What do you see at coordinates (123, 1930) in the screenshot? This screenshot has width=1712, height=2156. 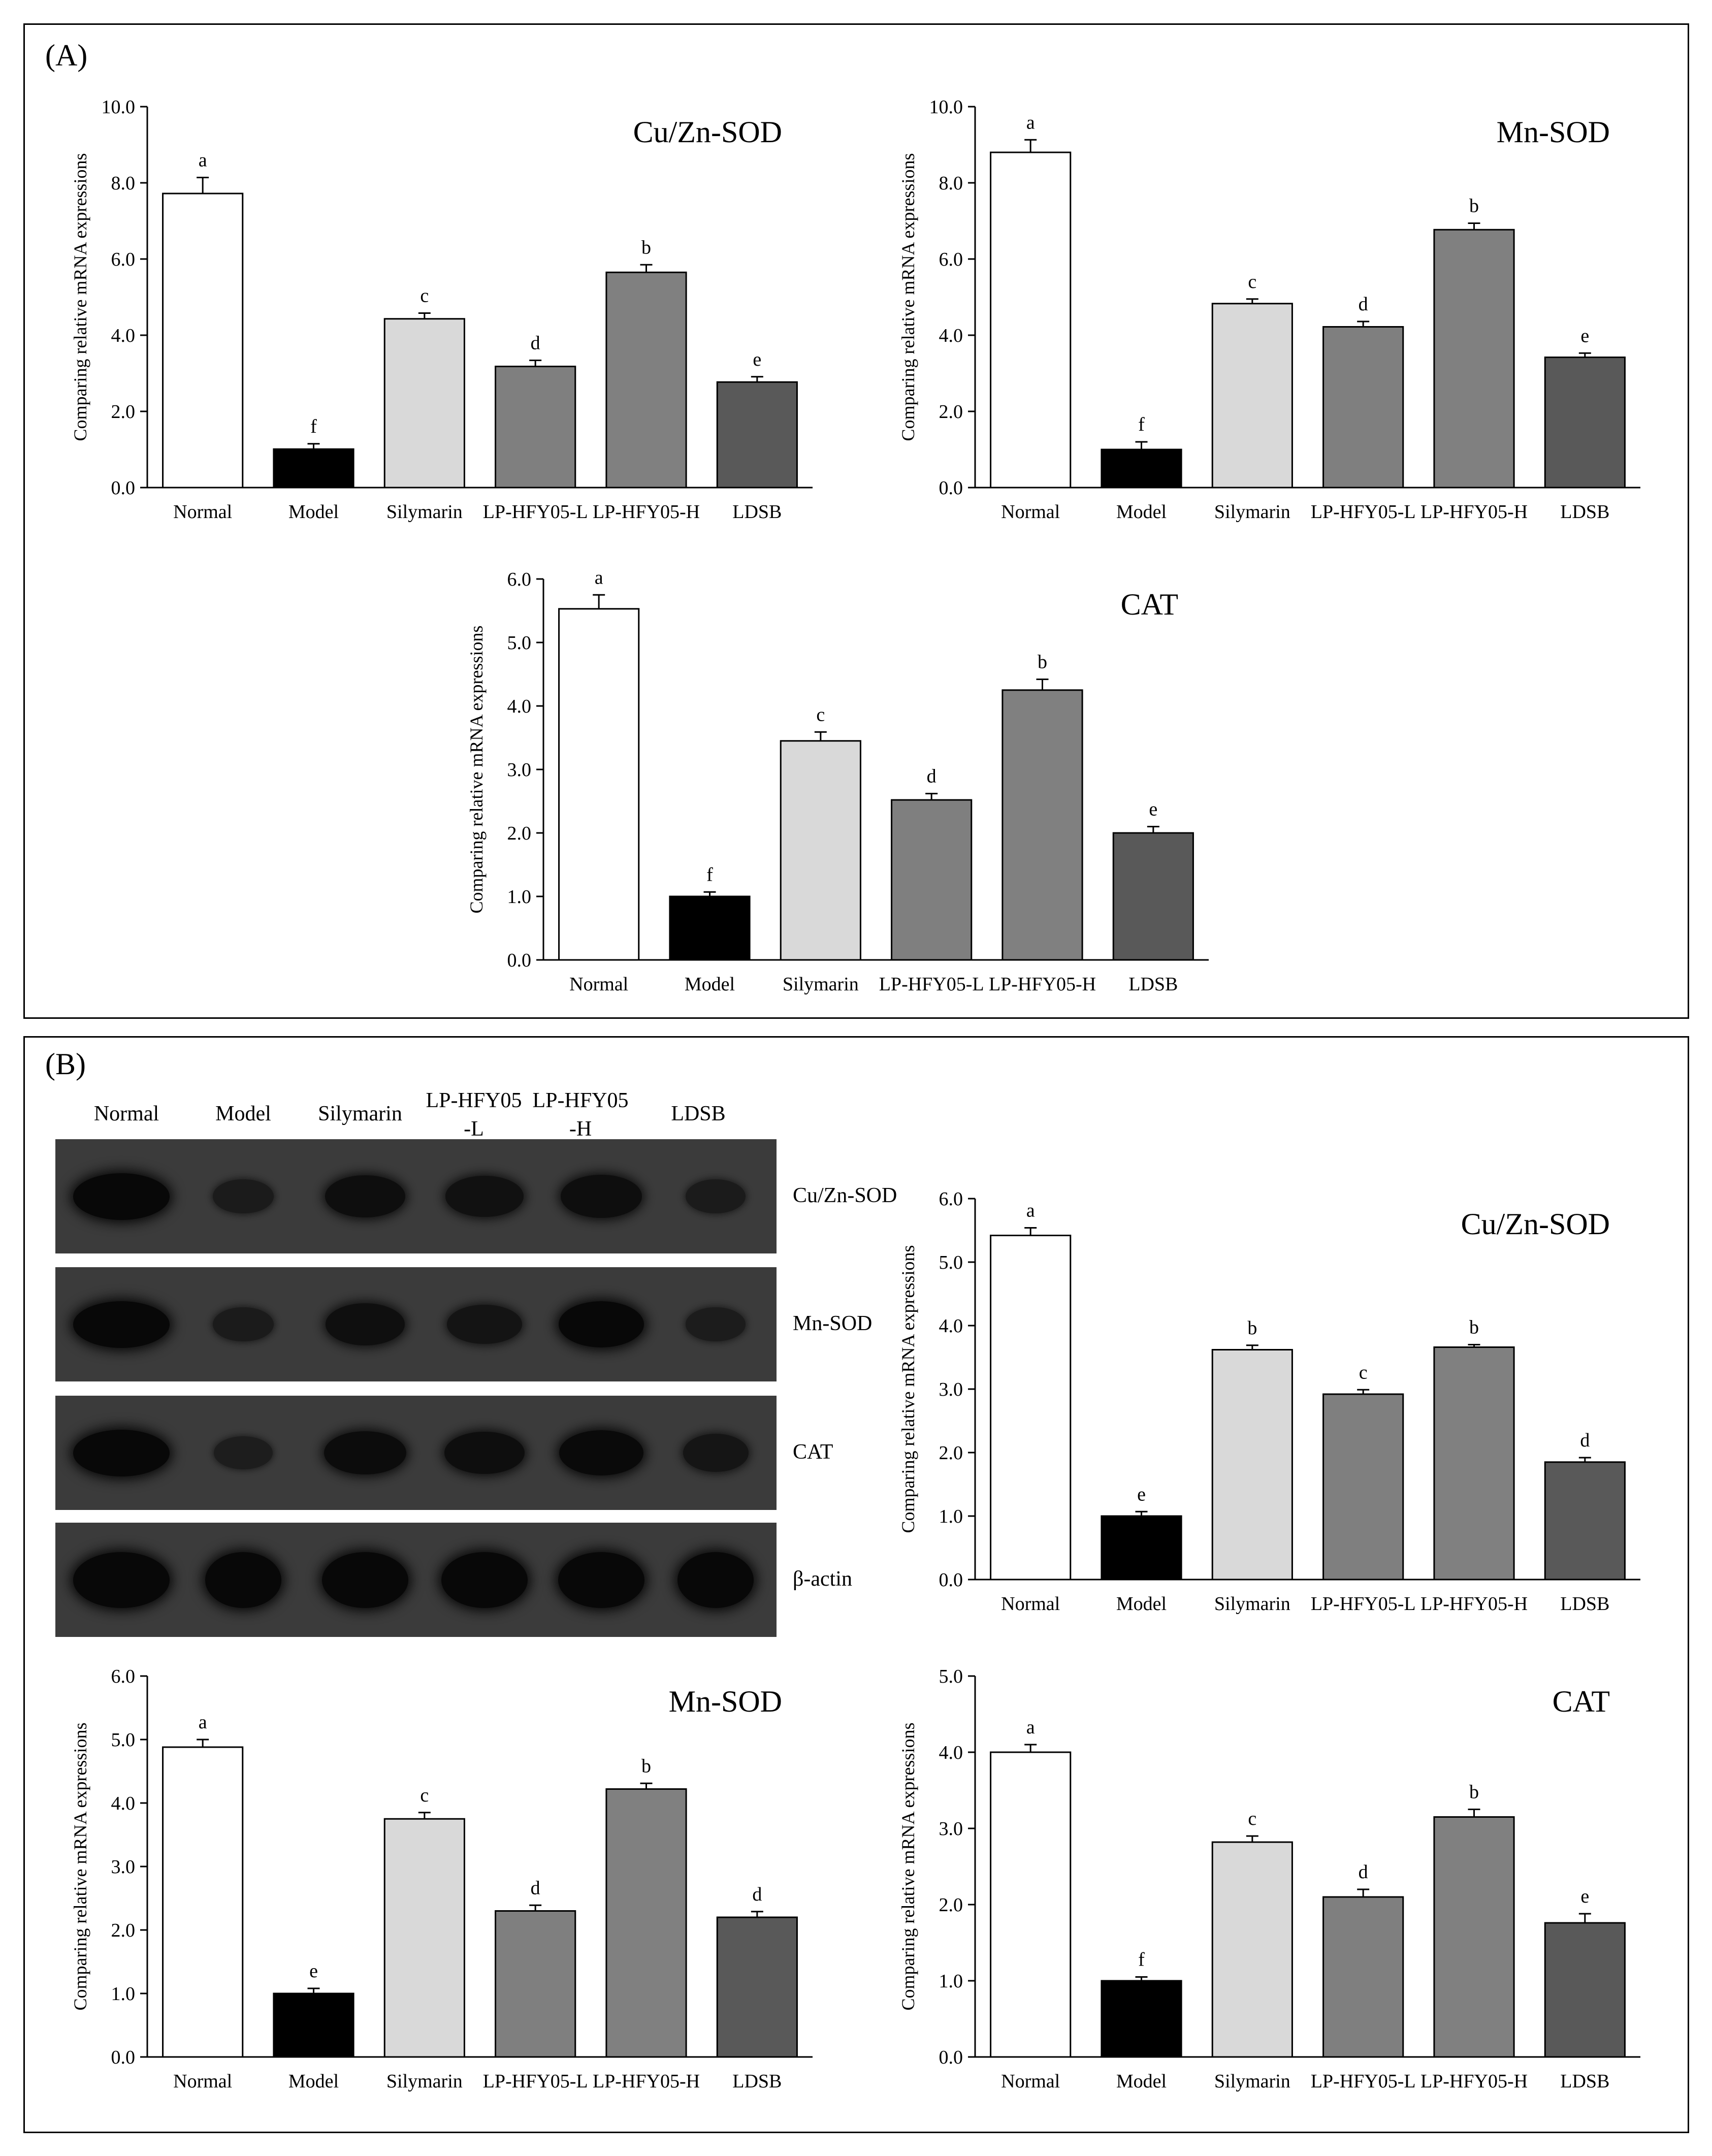 I see `y-tick-label: 2.0` at bounding box center [123, 1930].